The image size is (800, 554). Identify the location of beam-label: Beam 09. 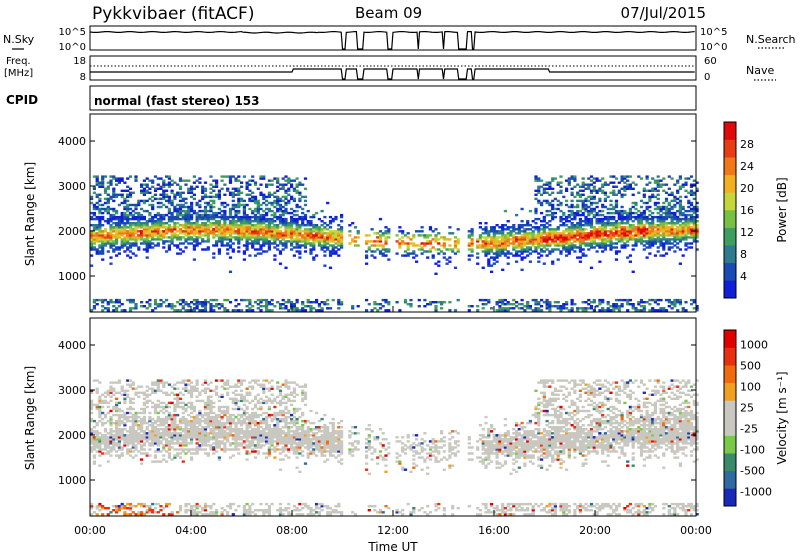
(388, 13).